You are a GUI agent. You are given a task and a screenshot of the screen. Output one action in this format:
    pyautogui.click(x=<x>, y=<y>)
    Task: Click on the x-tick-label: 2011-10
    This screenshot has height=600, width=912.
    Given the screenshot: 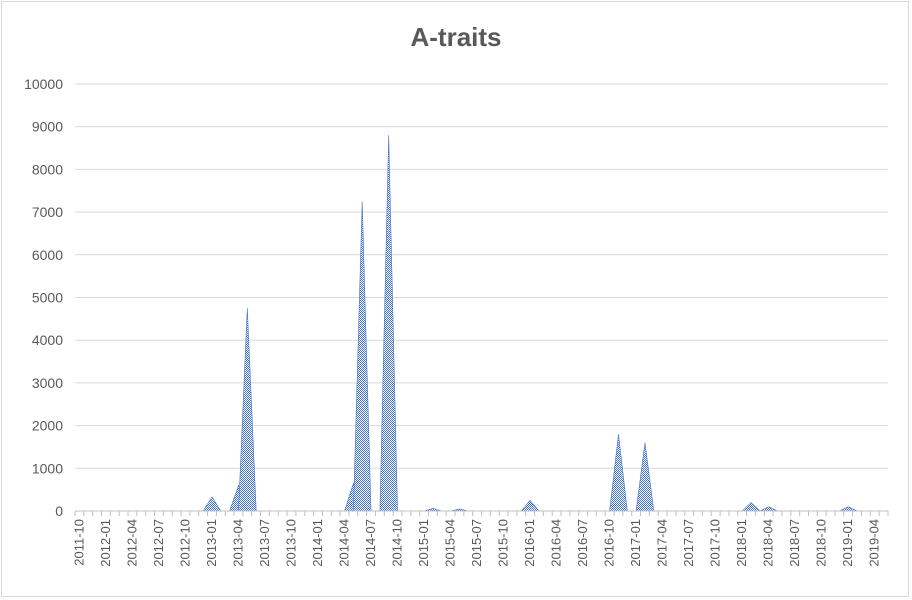 What is the action you would take?
    pyautogui.click(x=78, y=542)
    